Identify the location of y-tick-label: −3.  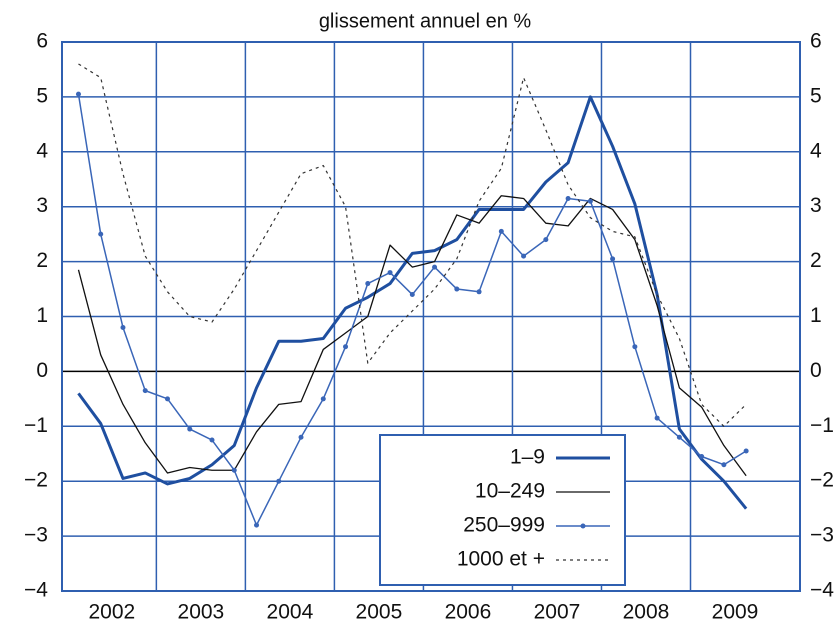
(36, 535).